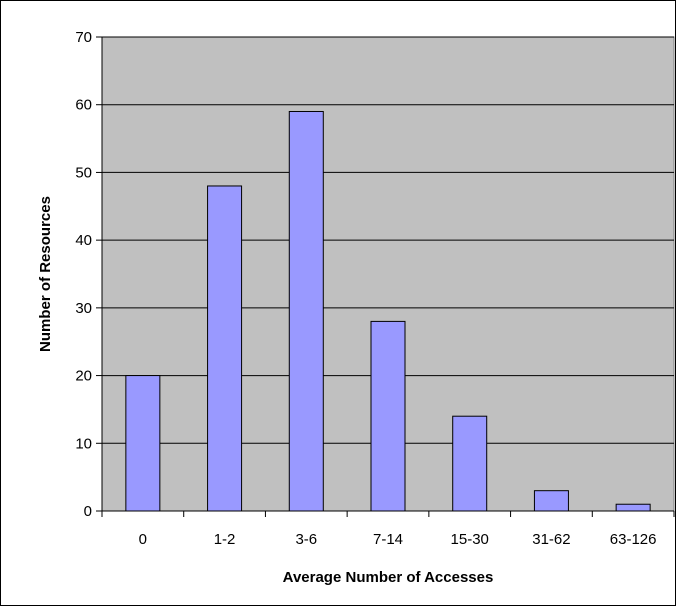 Image resolution: width=676 pixels, height=607 pixels. I want to click on x-tick-label: 63-126, so click(633, 539).